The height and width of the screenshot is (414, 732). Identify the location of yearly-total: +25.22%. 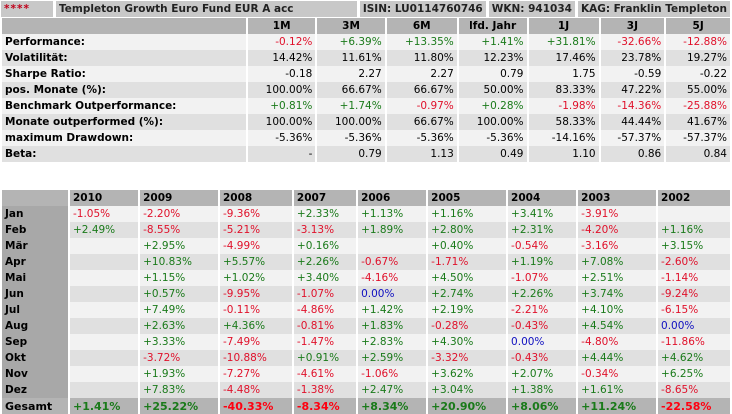
(179, 406).